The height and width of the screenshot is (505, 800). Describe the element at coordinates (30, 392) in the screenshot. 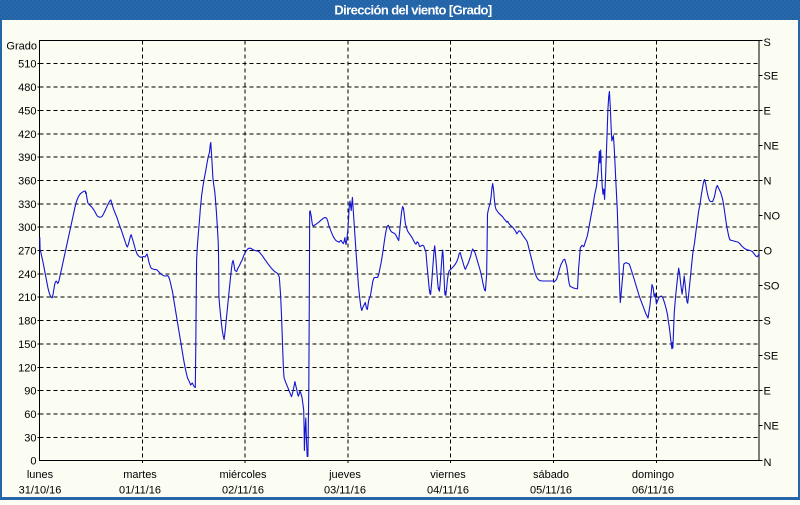

I see `svg-text: 90` at that location.